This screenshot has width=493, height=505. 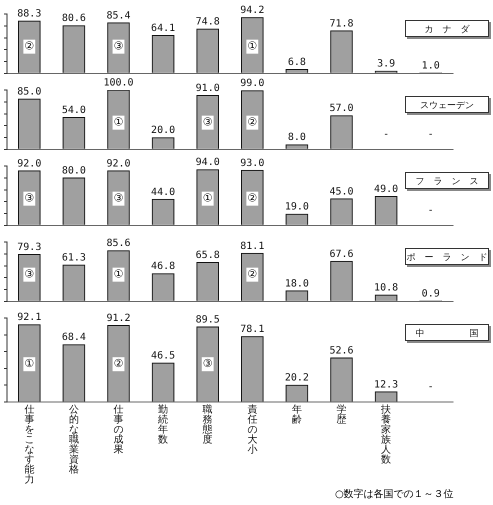 I want to click on data-label: 94.2, so click(x=252, y=10).